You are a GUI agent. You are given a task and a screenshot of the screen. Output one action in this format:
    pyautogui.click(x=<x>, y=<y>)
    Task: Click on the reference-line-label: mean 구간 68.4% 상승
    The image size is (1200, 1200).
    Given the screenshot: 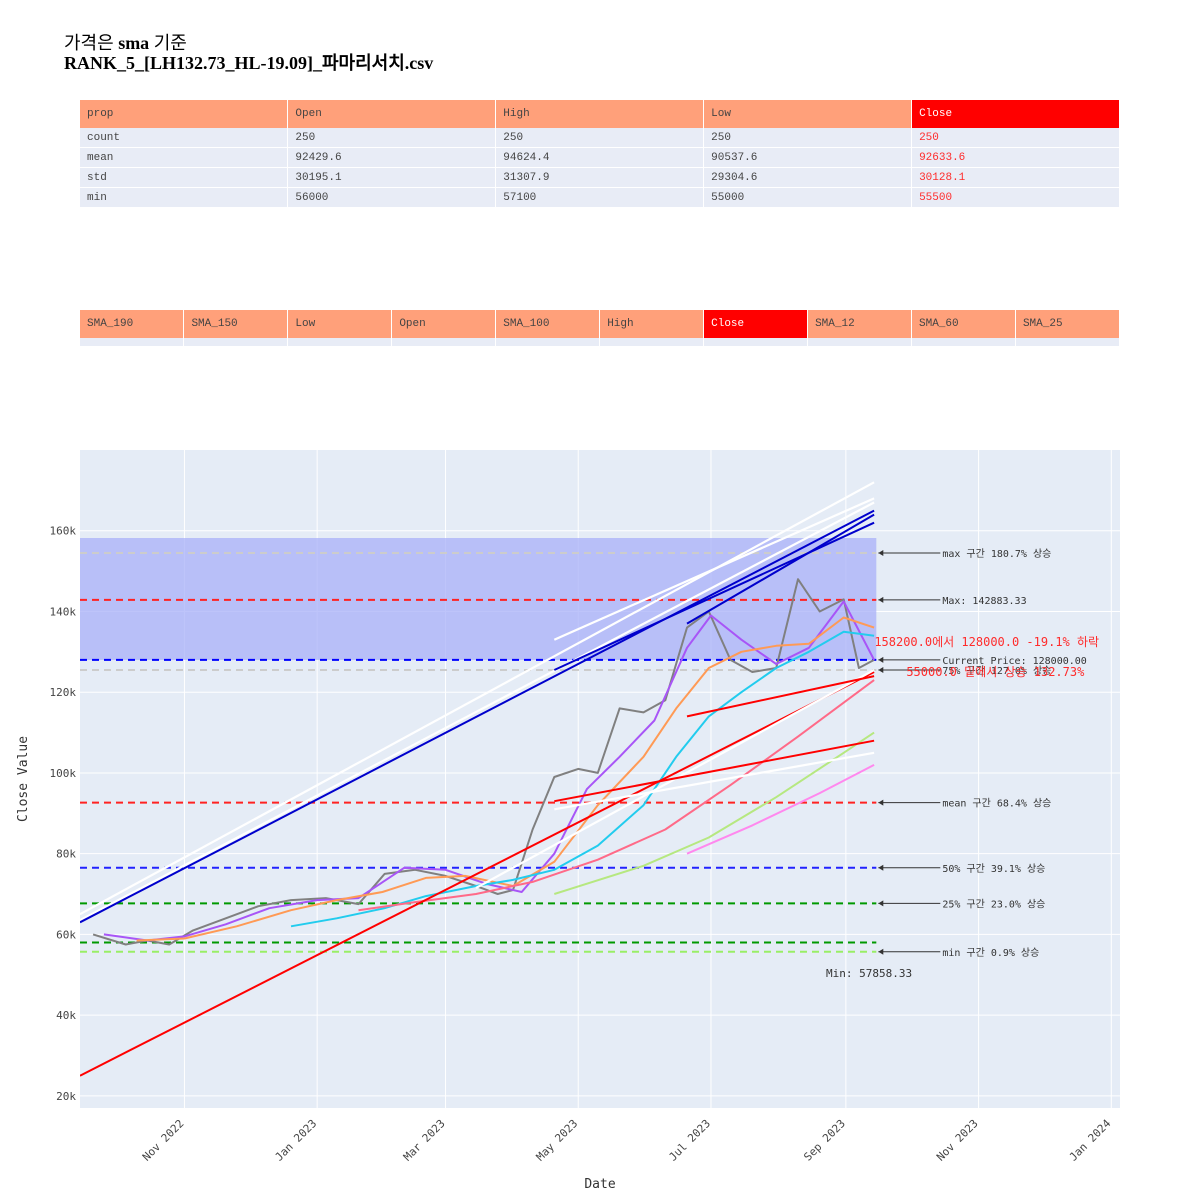 What is the action you would take?
    pyautogui.click(x=996, y=804)
    